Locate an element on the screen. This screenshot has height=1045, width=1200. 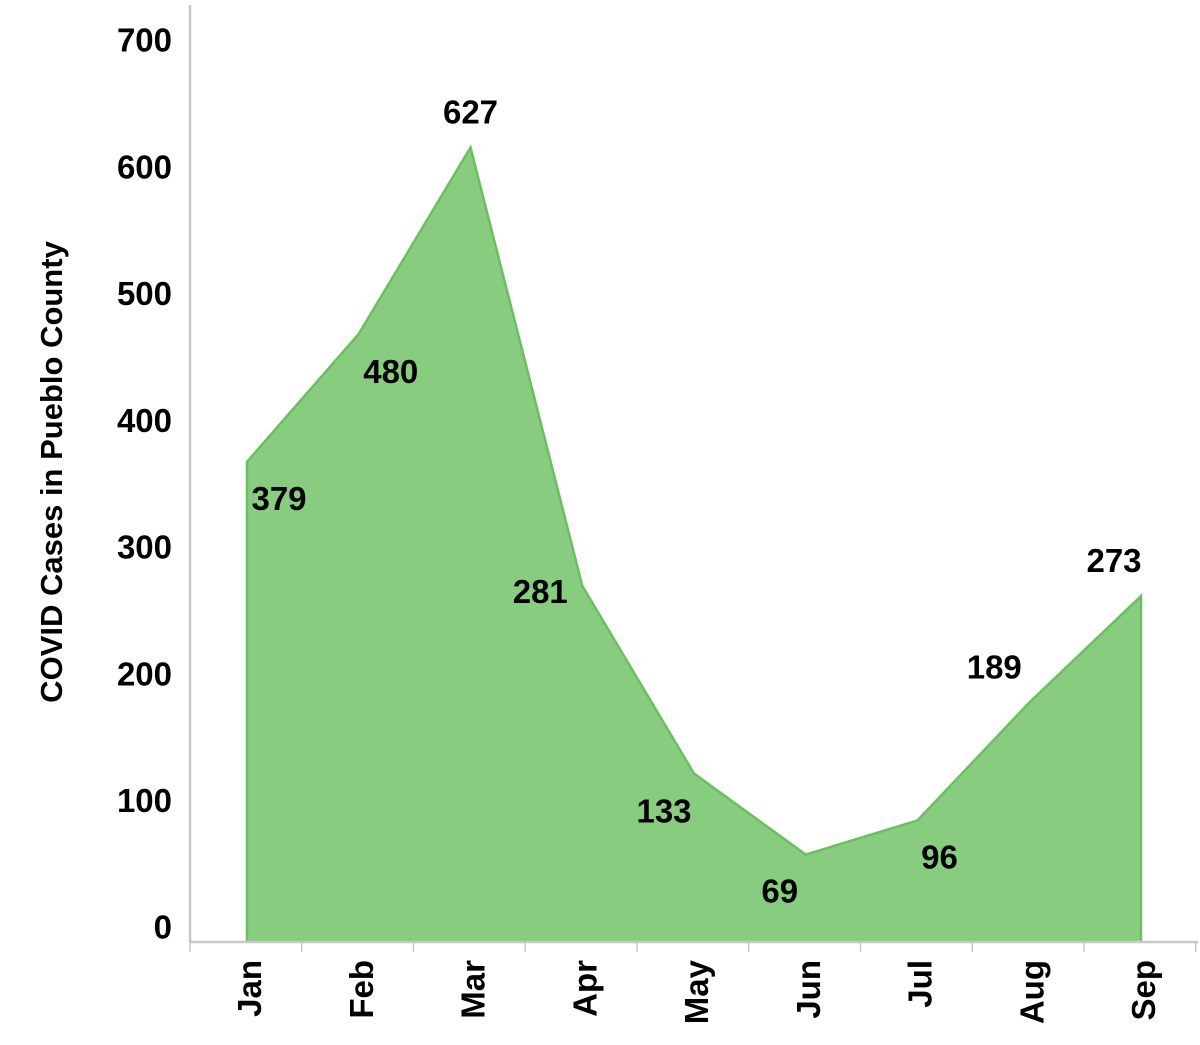
data-label: 627 is located at coordinates (470, 112).